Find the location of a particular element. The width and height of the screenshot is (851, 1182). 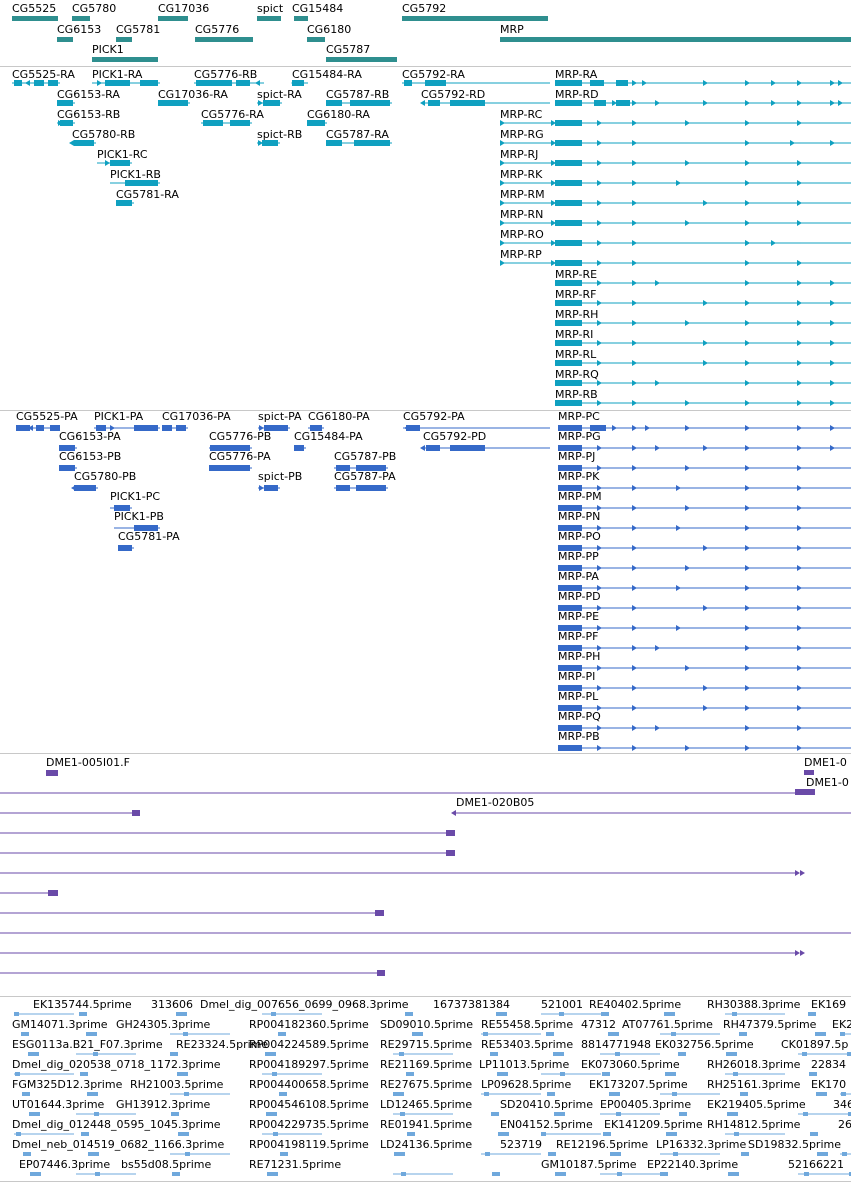

protein-label: CG6153-PA is located at coordinates (90, 436).